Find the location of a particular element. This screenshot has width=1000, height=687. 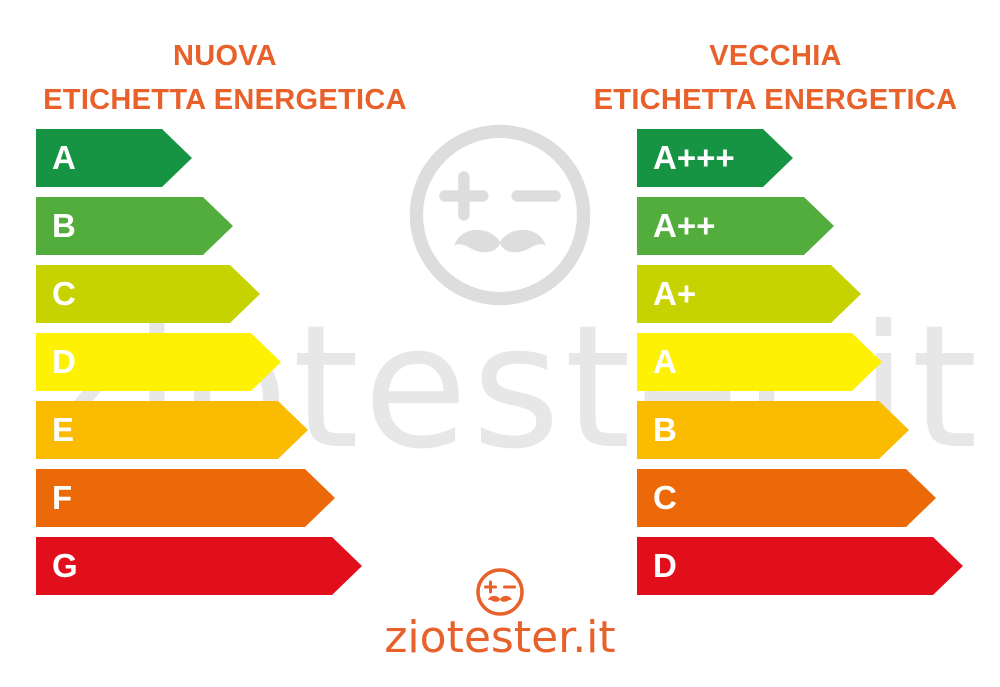

new-class-bar: G is located at coordinates (199, 566).